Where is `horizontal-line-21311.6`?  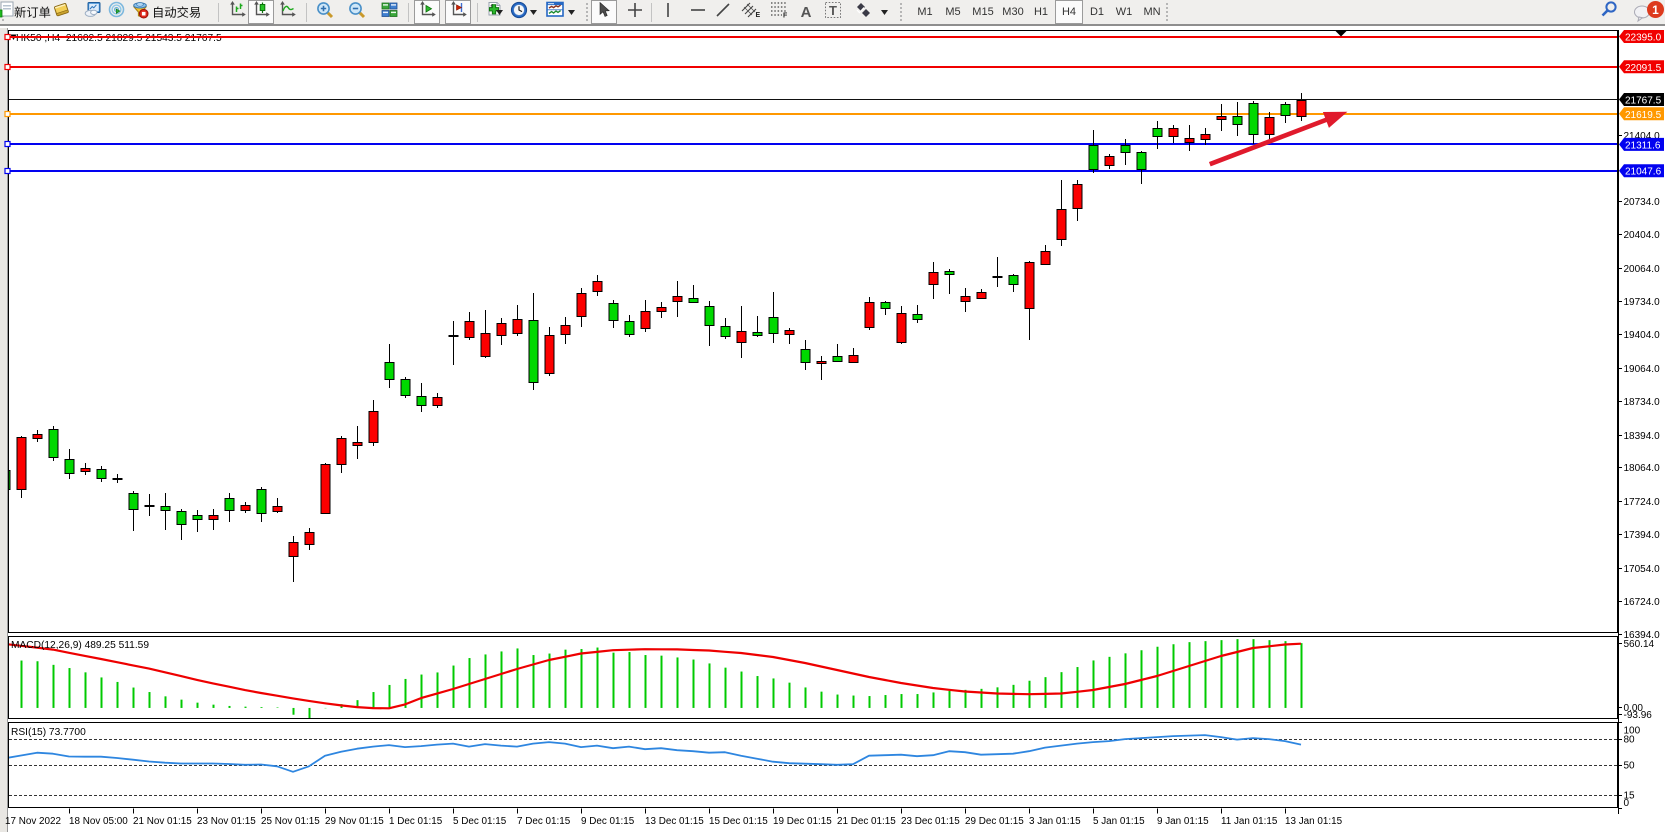 horizontal-line-21311.6 is located at coordinates (810, 144).